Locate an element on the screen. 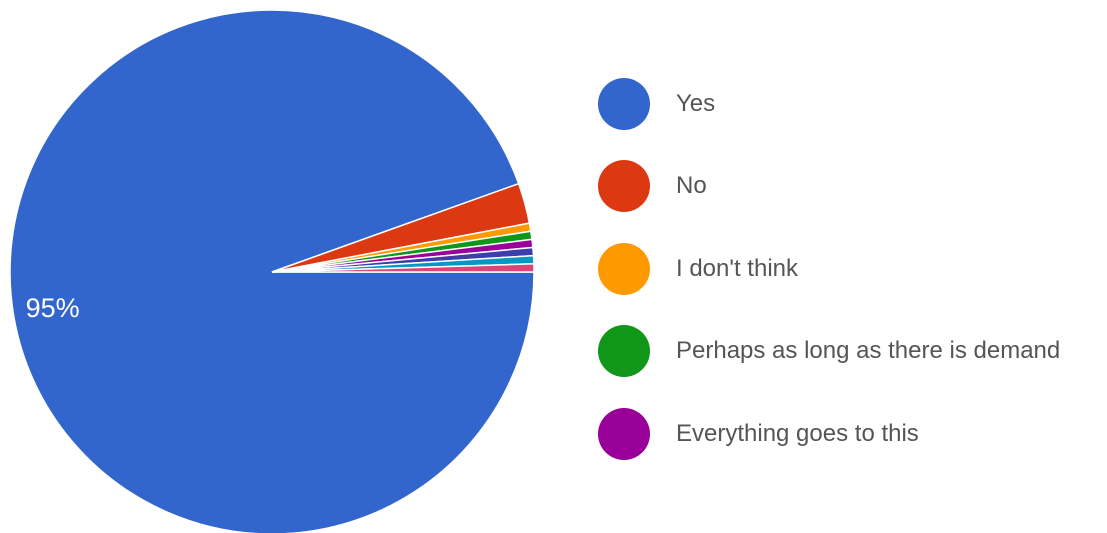 This screenshot has width=1107, height=533. legend-item-everything: Everything goes to this is located at coordinates (850, 433).